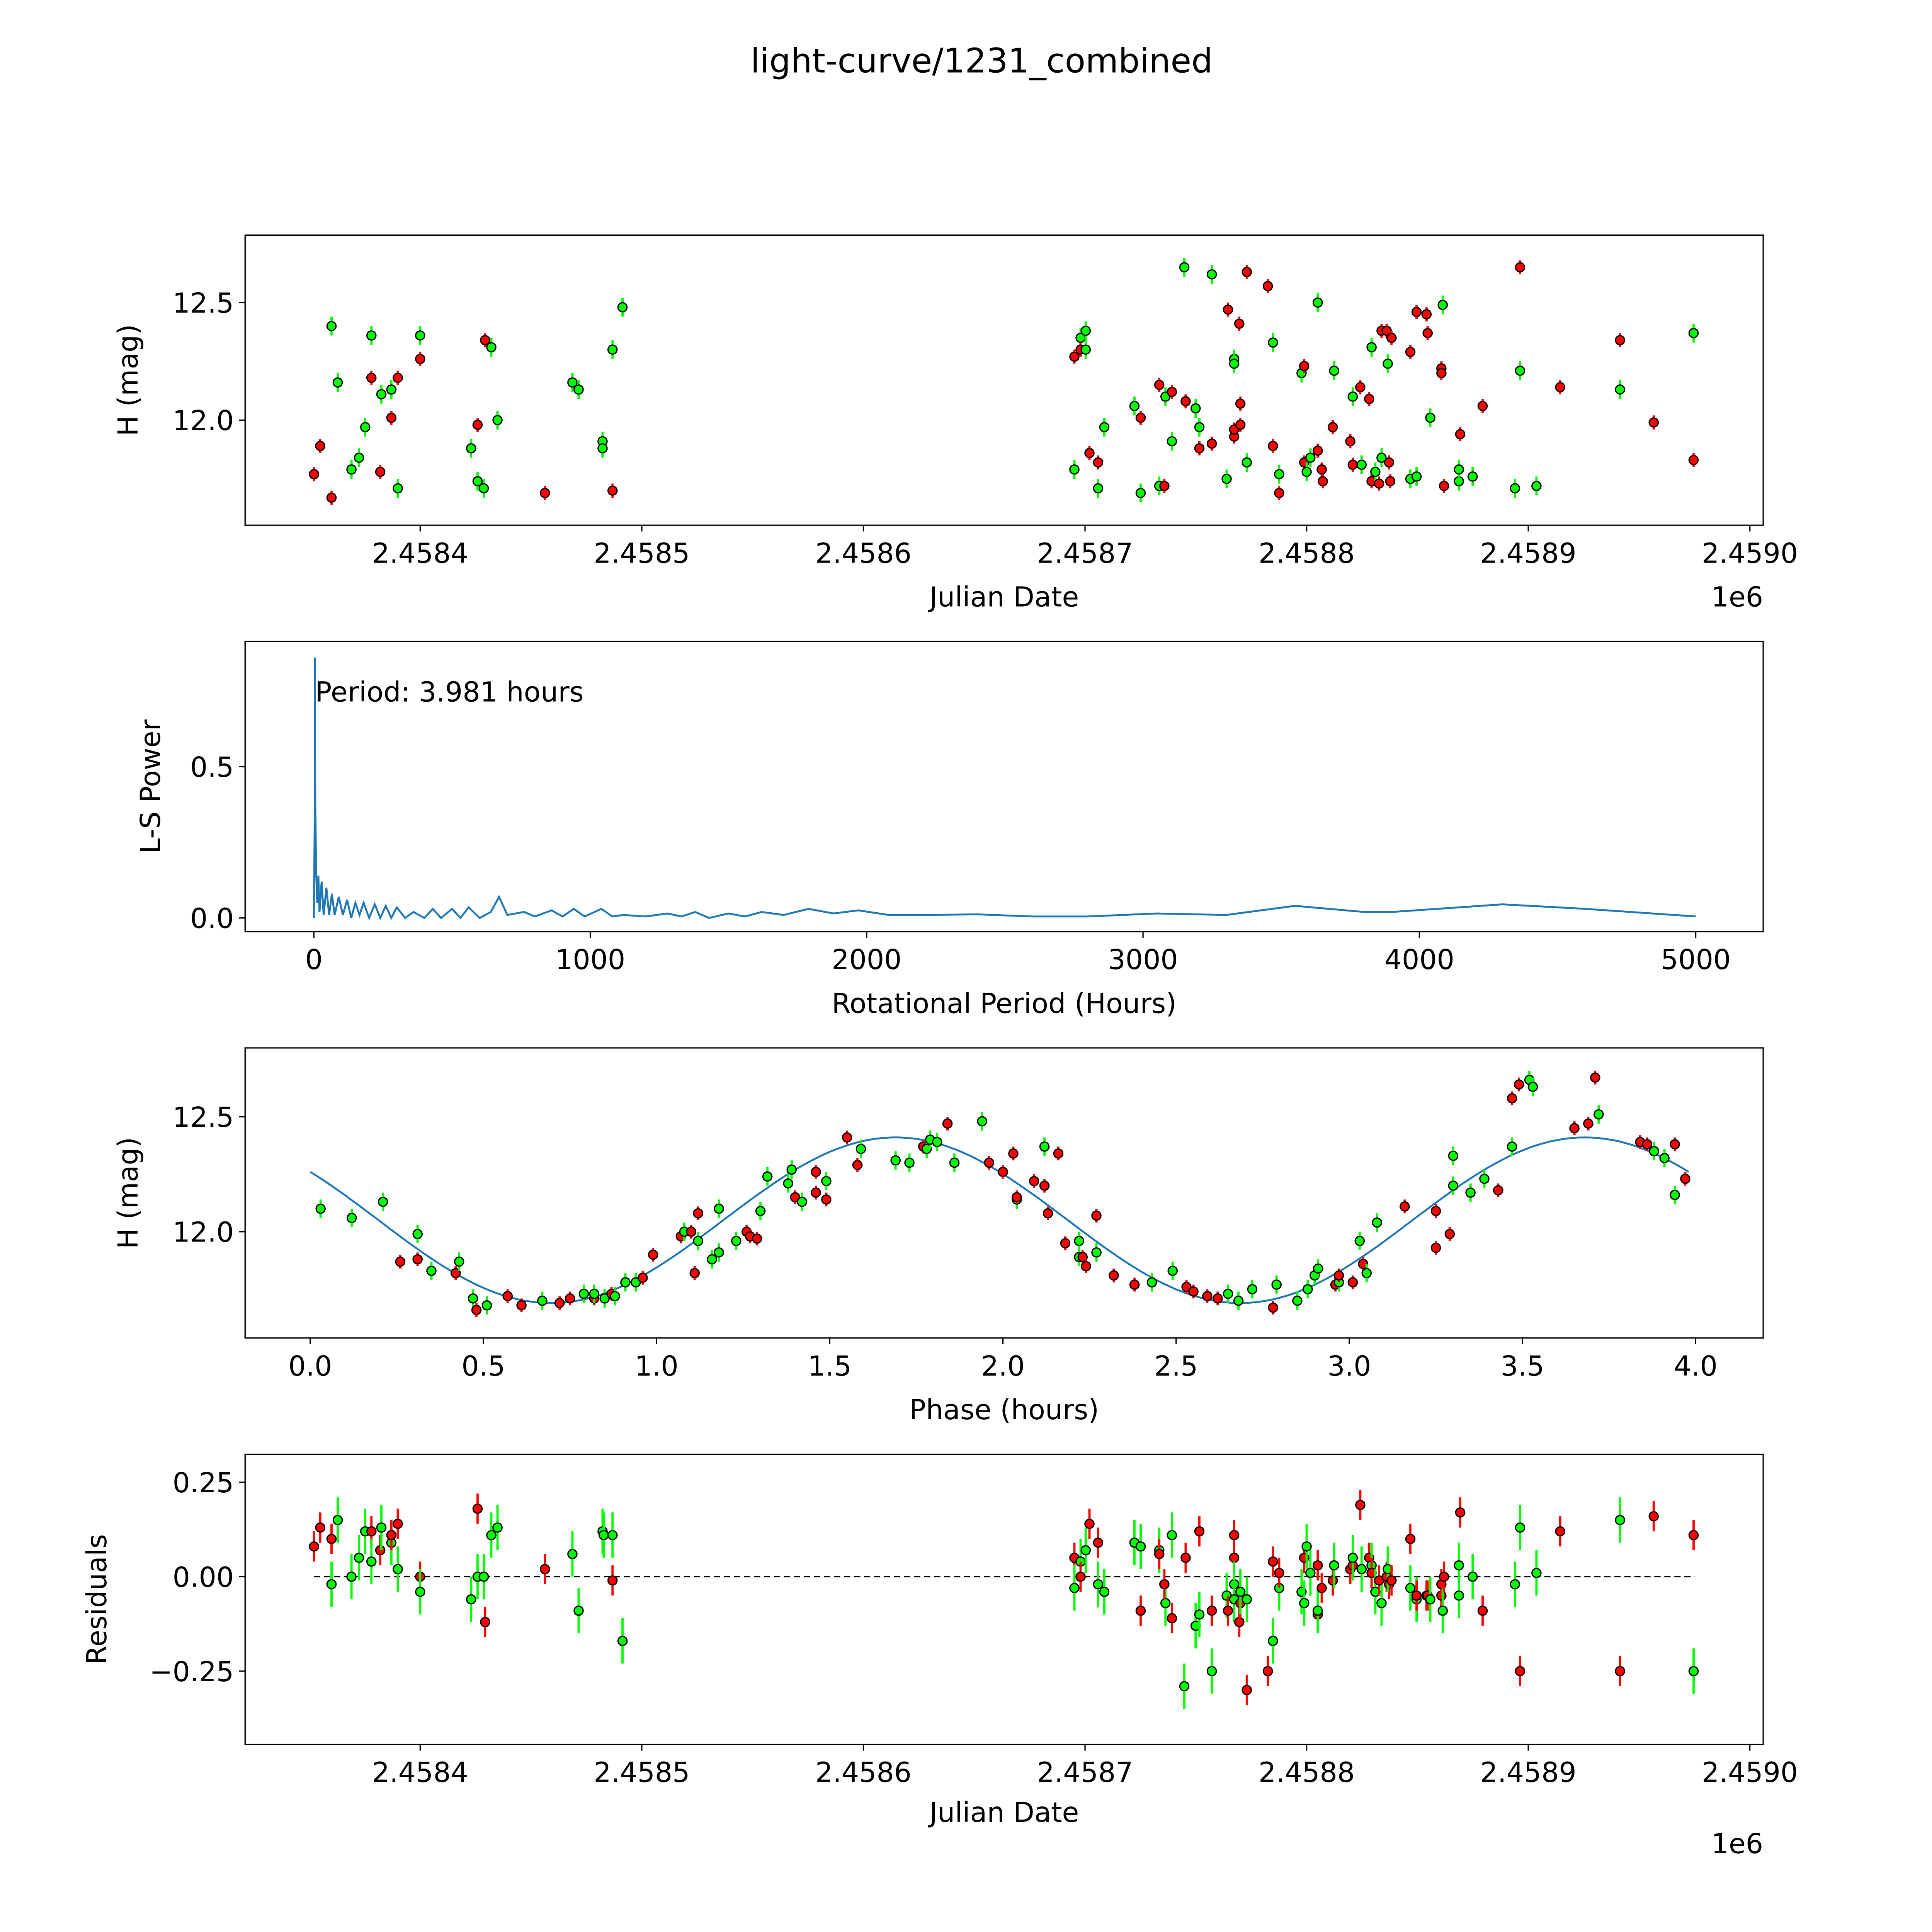 This screenshot has height=1932, width=1932. I want to click on y-axis-label: L-S Power, so click(151, 787).